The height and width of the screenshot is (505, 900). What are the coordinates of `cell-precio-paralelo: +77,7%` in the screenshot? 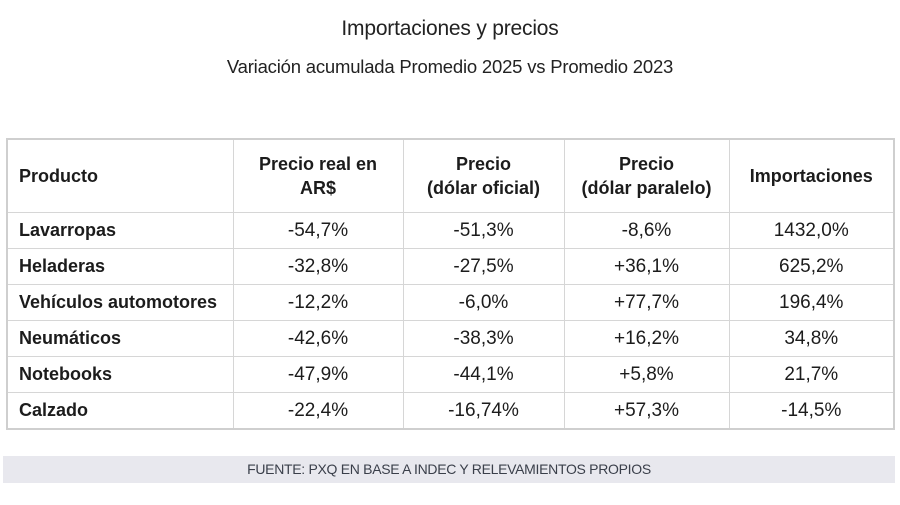 It's located at (646, 302).